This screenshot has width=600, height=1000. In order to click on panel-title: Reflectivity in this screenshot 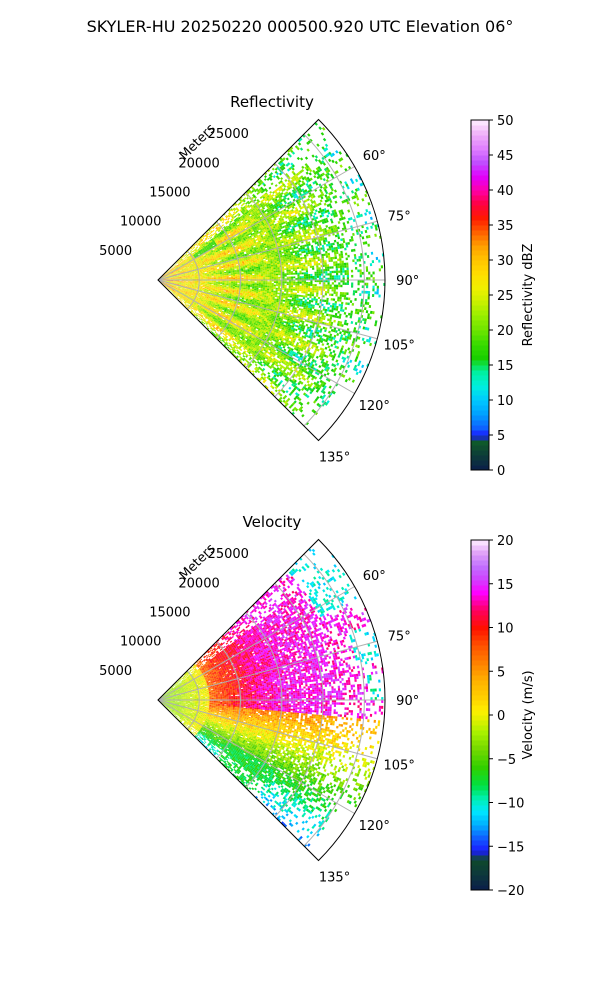, I will do `click(272, 102)`.